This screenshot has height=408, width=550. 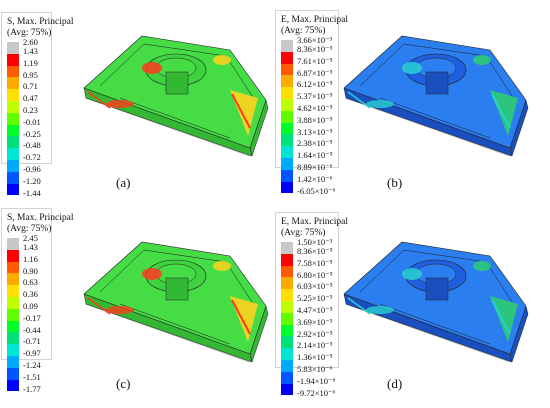 What do you see at coordinates (30, 62) in the screenshot?
I see `scale-value: 1.19` at bounding box center [30, 62].